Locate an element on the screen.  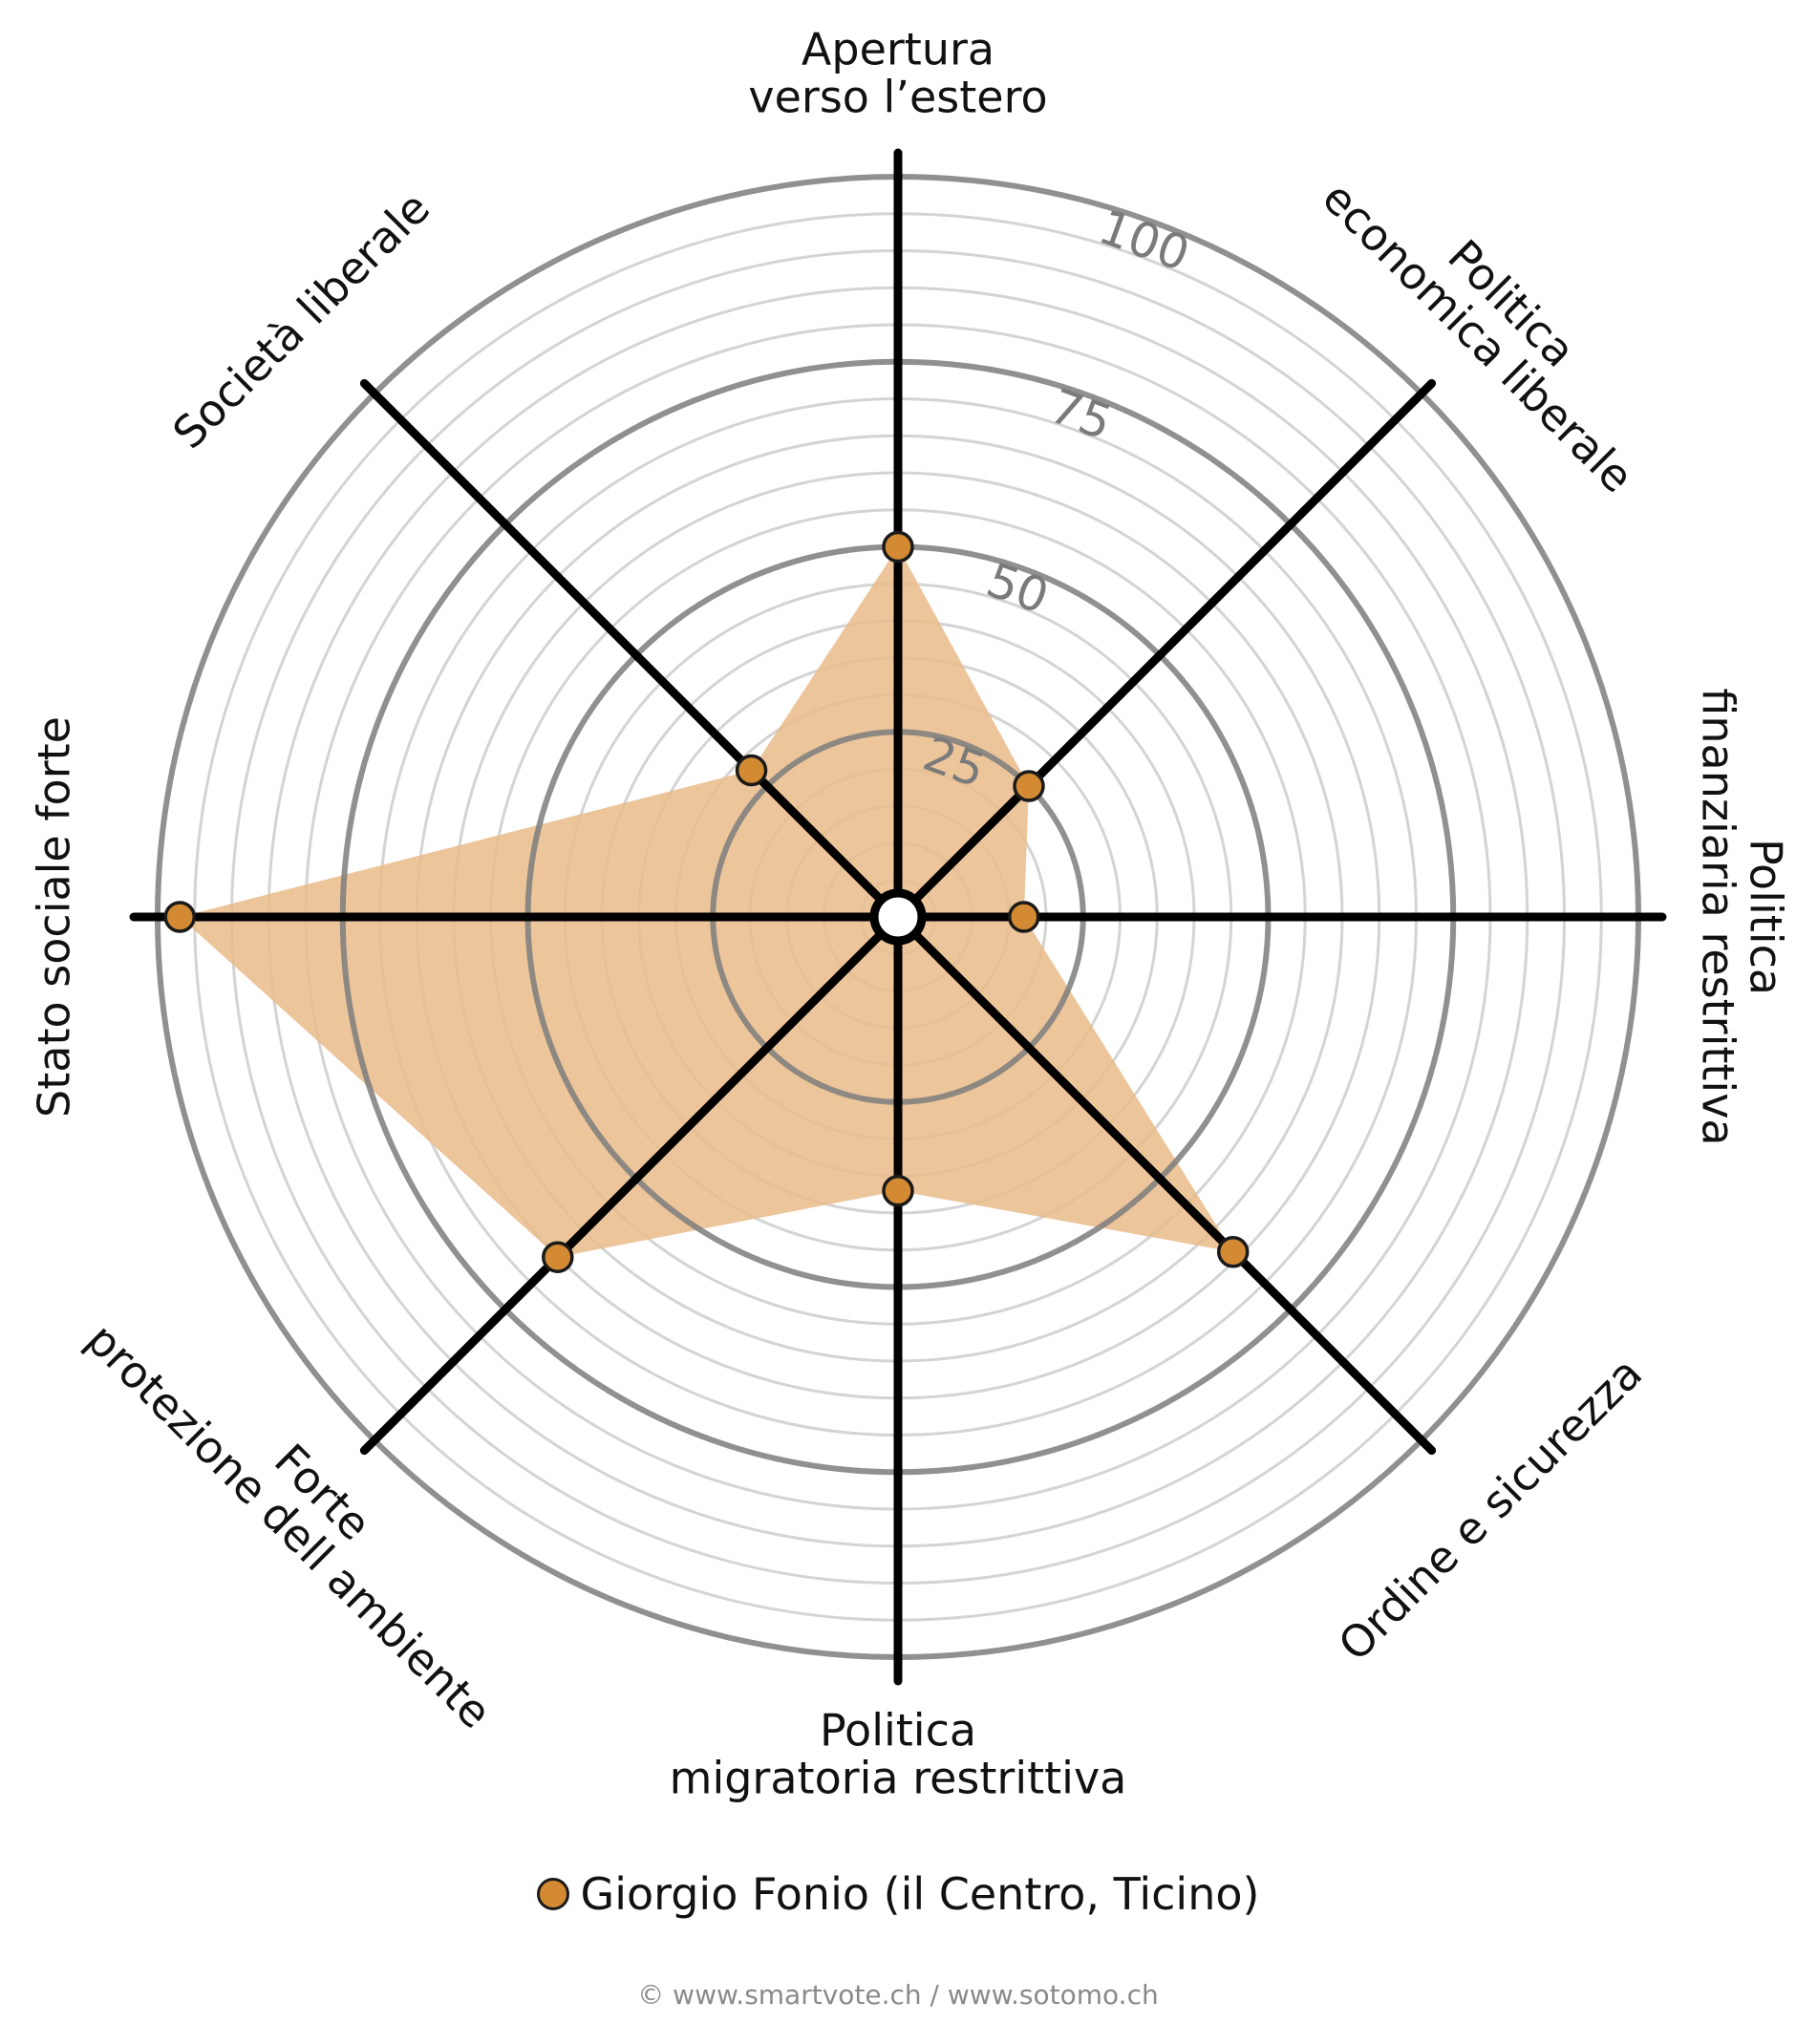
axis-label-line: Stato sociale forte is located at coordinates (55, 917).